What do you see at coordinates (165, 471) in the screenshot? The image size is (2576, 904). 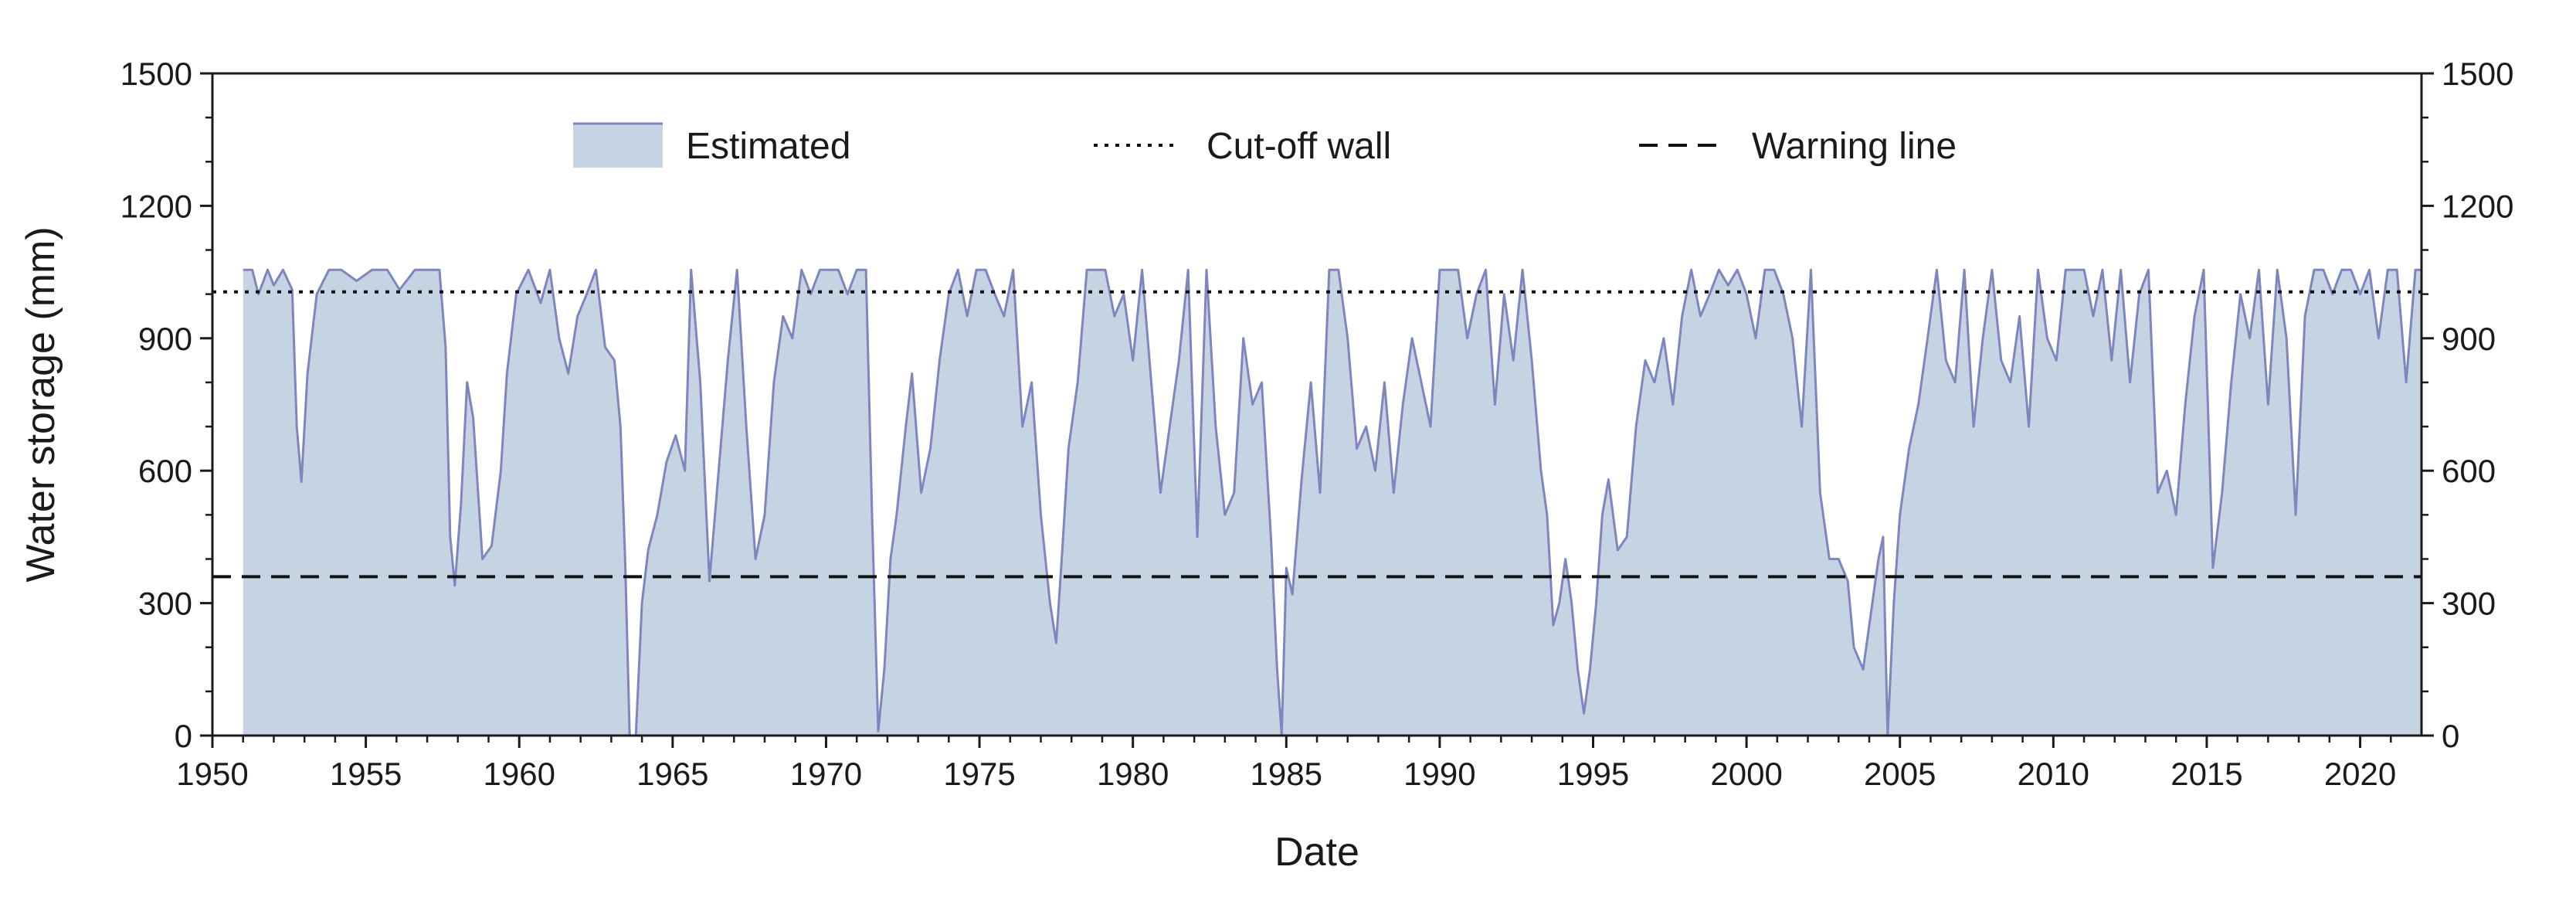 I see `y-tick-label-left: 600` at bounding box center [165, 471].